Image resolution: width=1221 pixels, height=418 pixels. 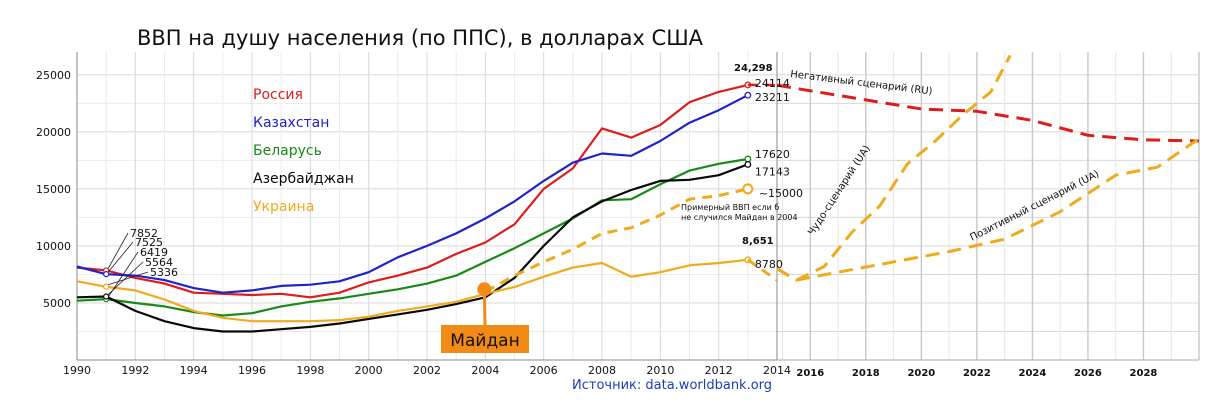 What do you see at coordinates (772, 154) in the screenshot?
I see `end-label-belarus: 17620` at bounding box center [772, 154].